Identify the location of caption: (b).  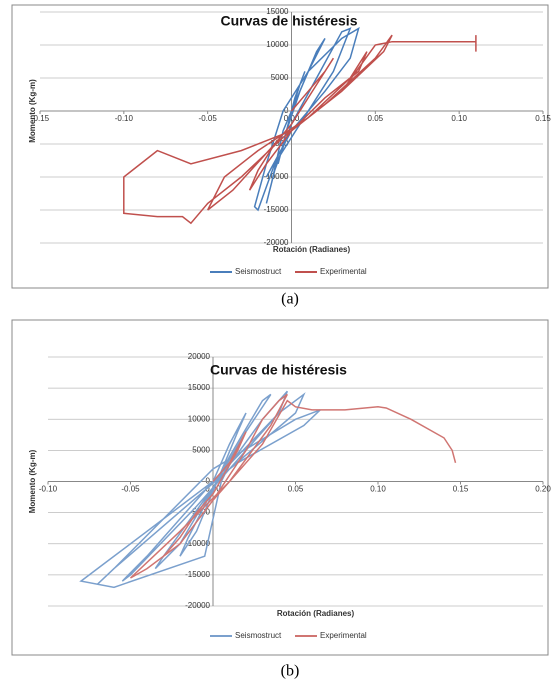
(290, 671).